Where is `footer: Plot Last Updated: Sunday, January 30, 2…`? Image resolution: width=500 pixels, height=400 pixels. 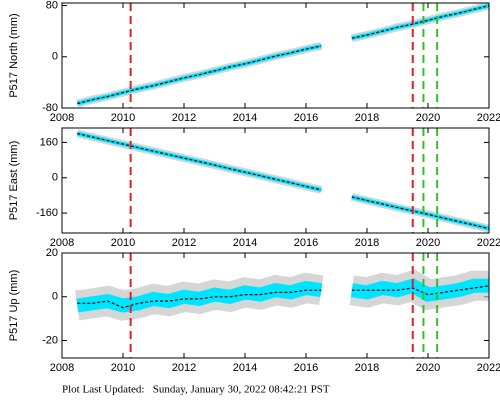 footer: Plot Last Updated: Sunday, January 30, 2… is located at coordinates (196, 390).